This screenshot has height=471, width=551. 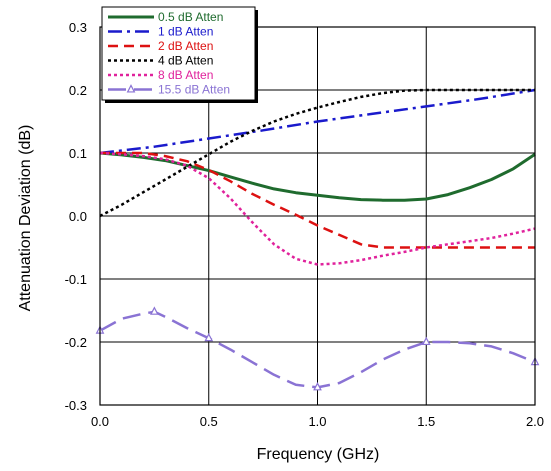 What do you see at coordinates (317, 421) in the screenshot?
I see `x-tick-label: 1.0` at bounding box center [317, 421].